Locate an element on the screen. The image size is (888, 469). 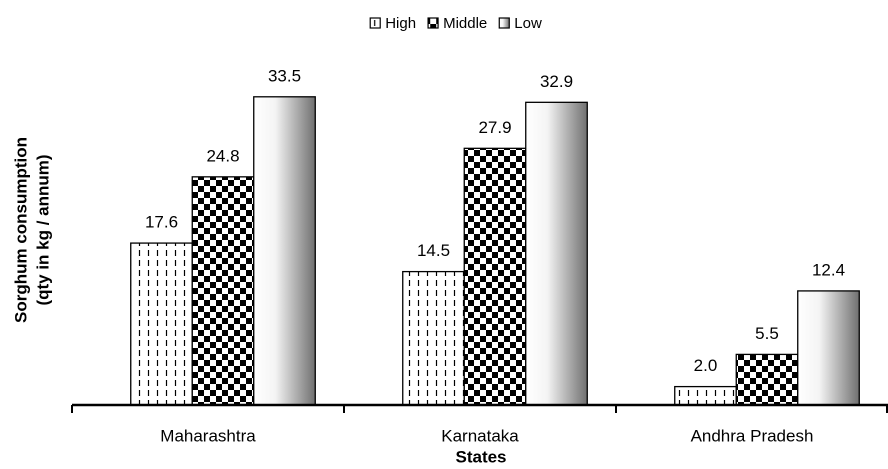
value-label: 14.5 is located at coordinates (433, 250).